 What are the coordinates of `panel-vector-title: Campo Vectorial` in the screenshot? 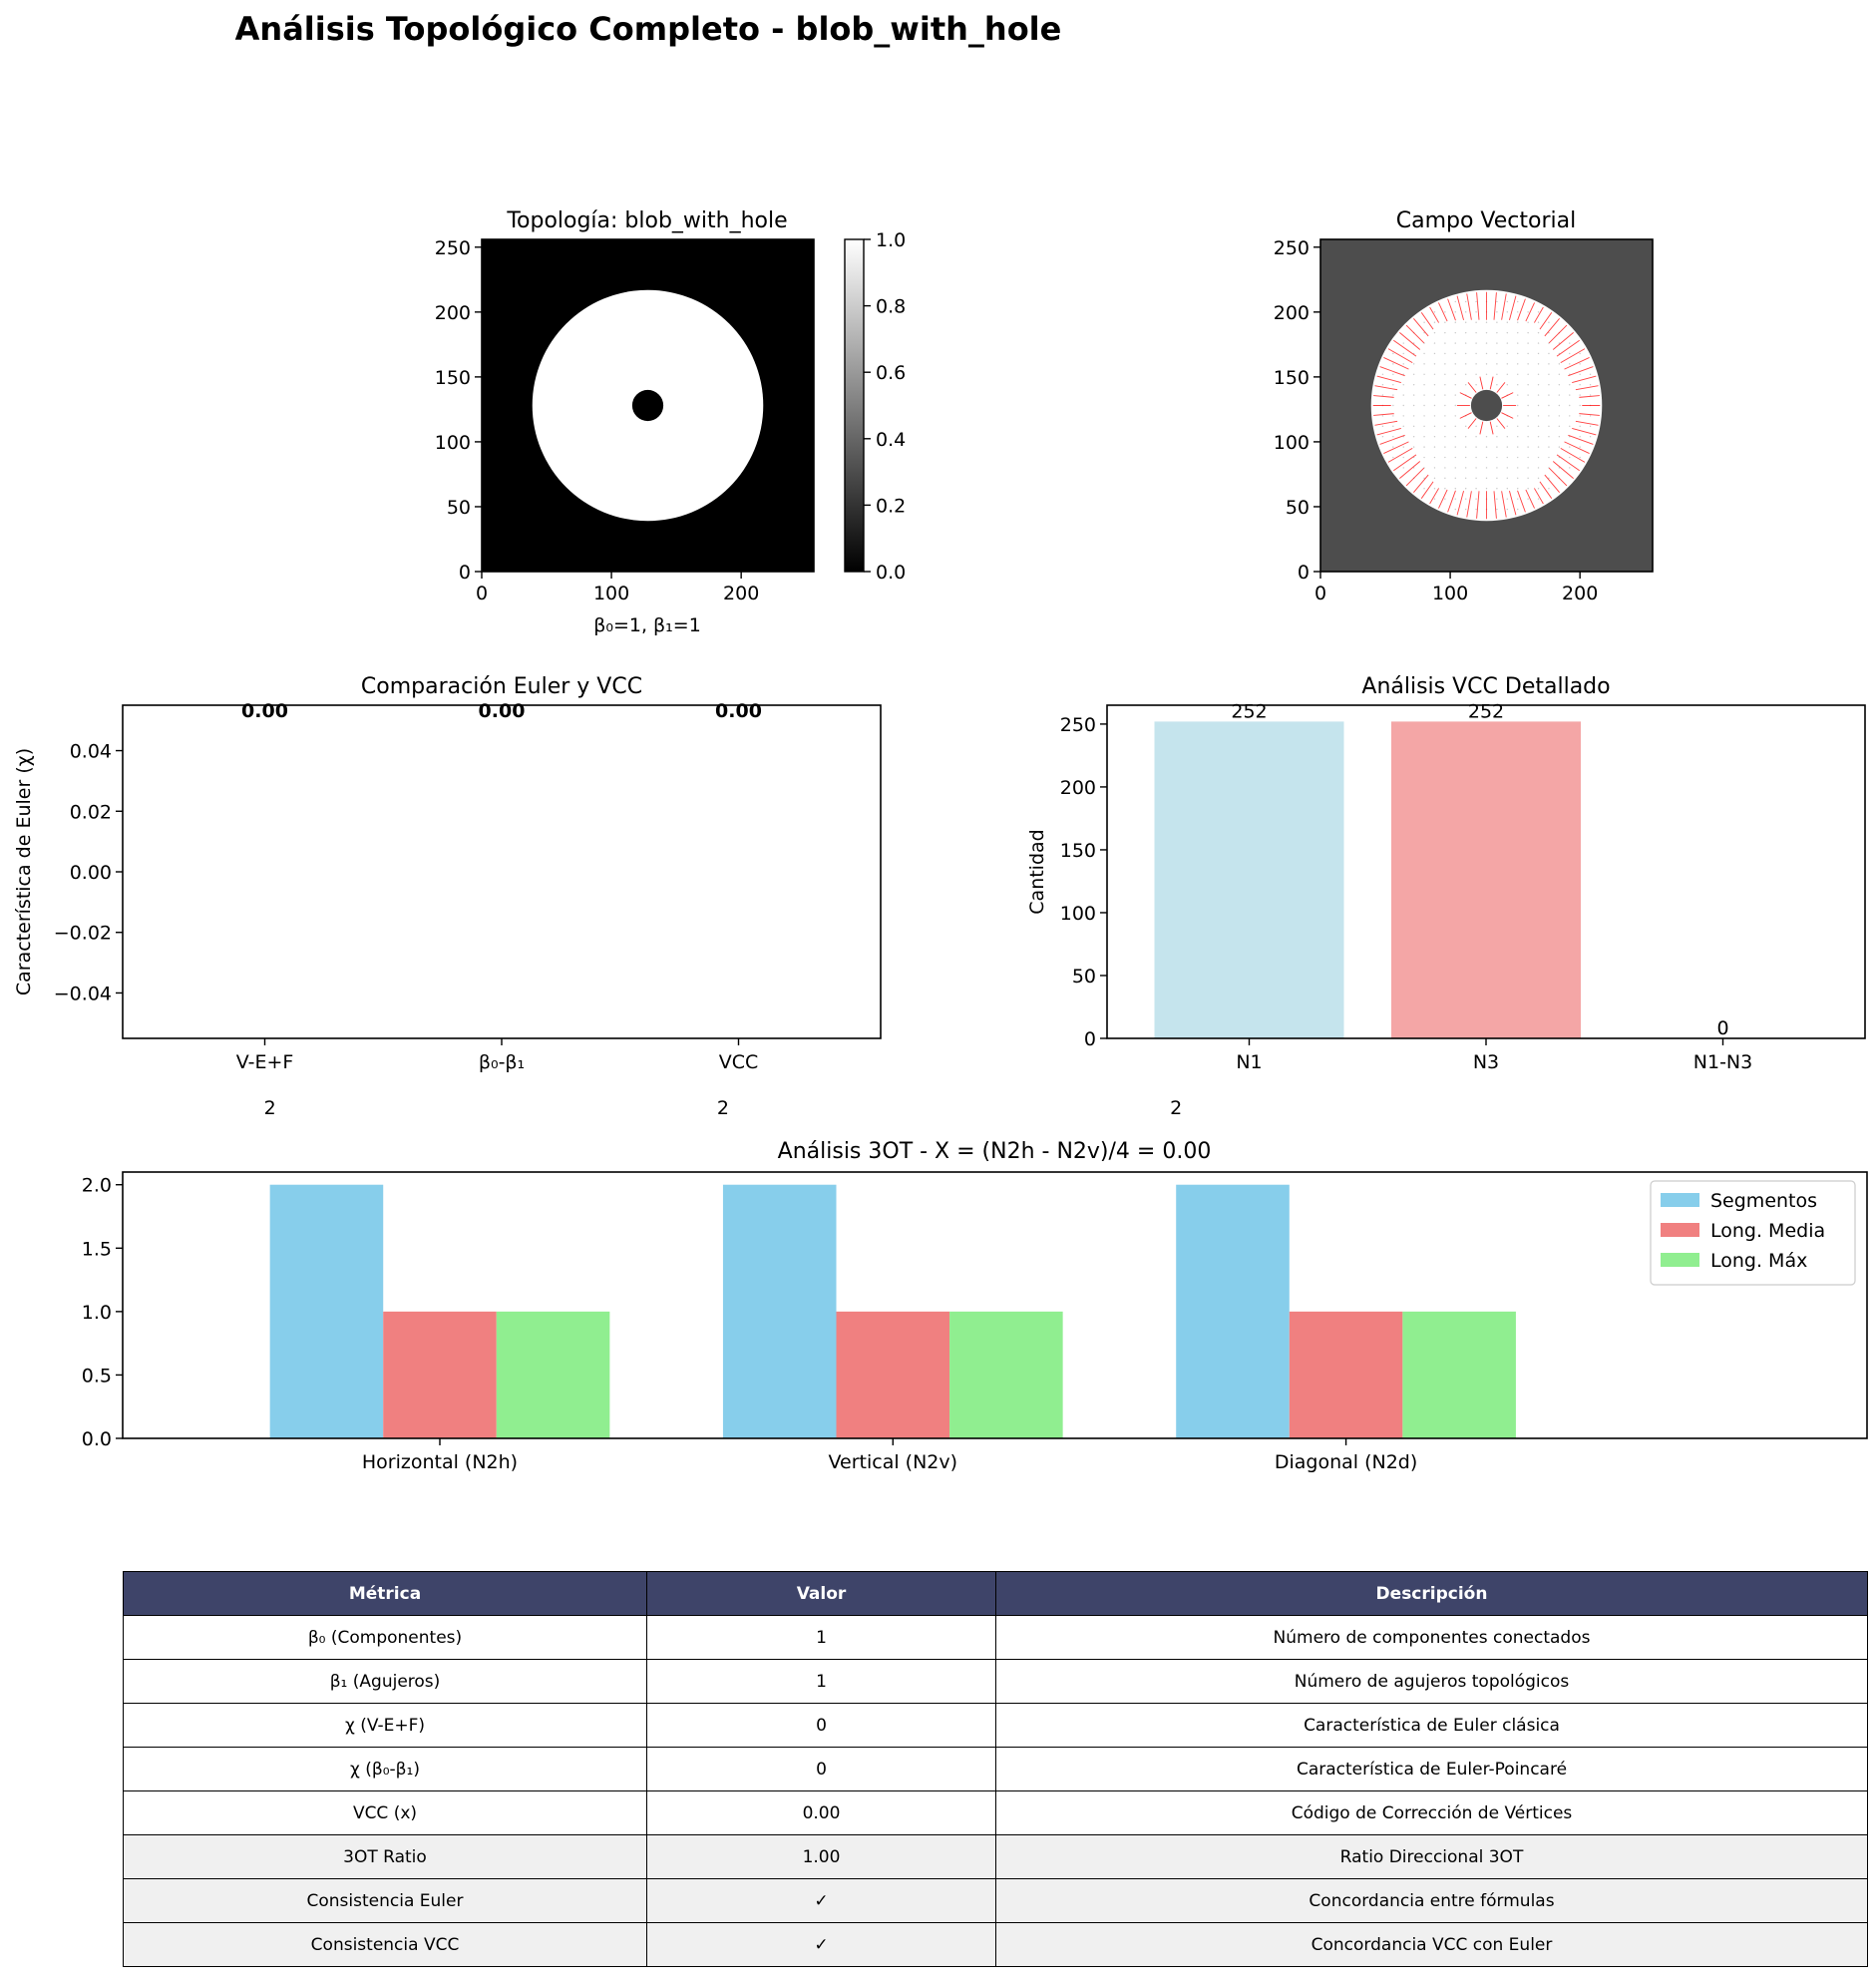 It's located at (1486, 221).